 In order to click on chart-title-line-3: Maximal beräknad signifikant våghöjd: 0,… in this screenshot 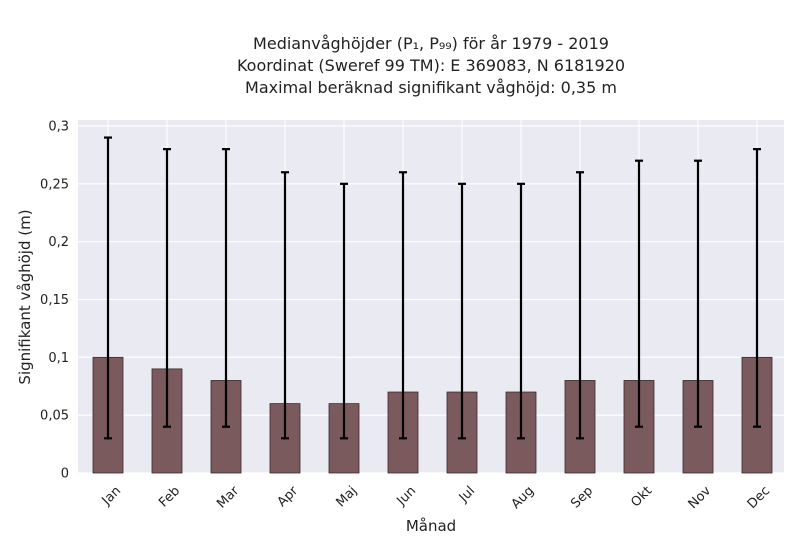, I will do `click(431, 87)`.